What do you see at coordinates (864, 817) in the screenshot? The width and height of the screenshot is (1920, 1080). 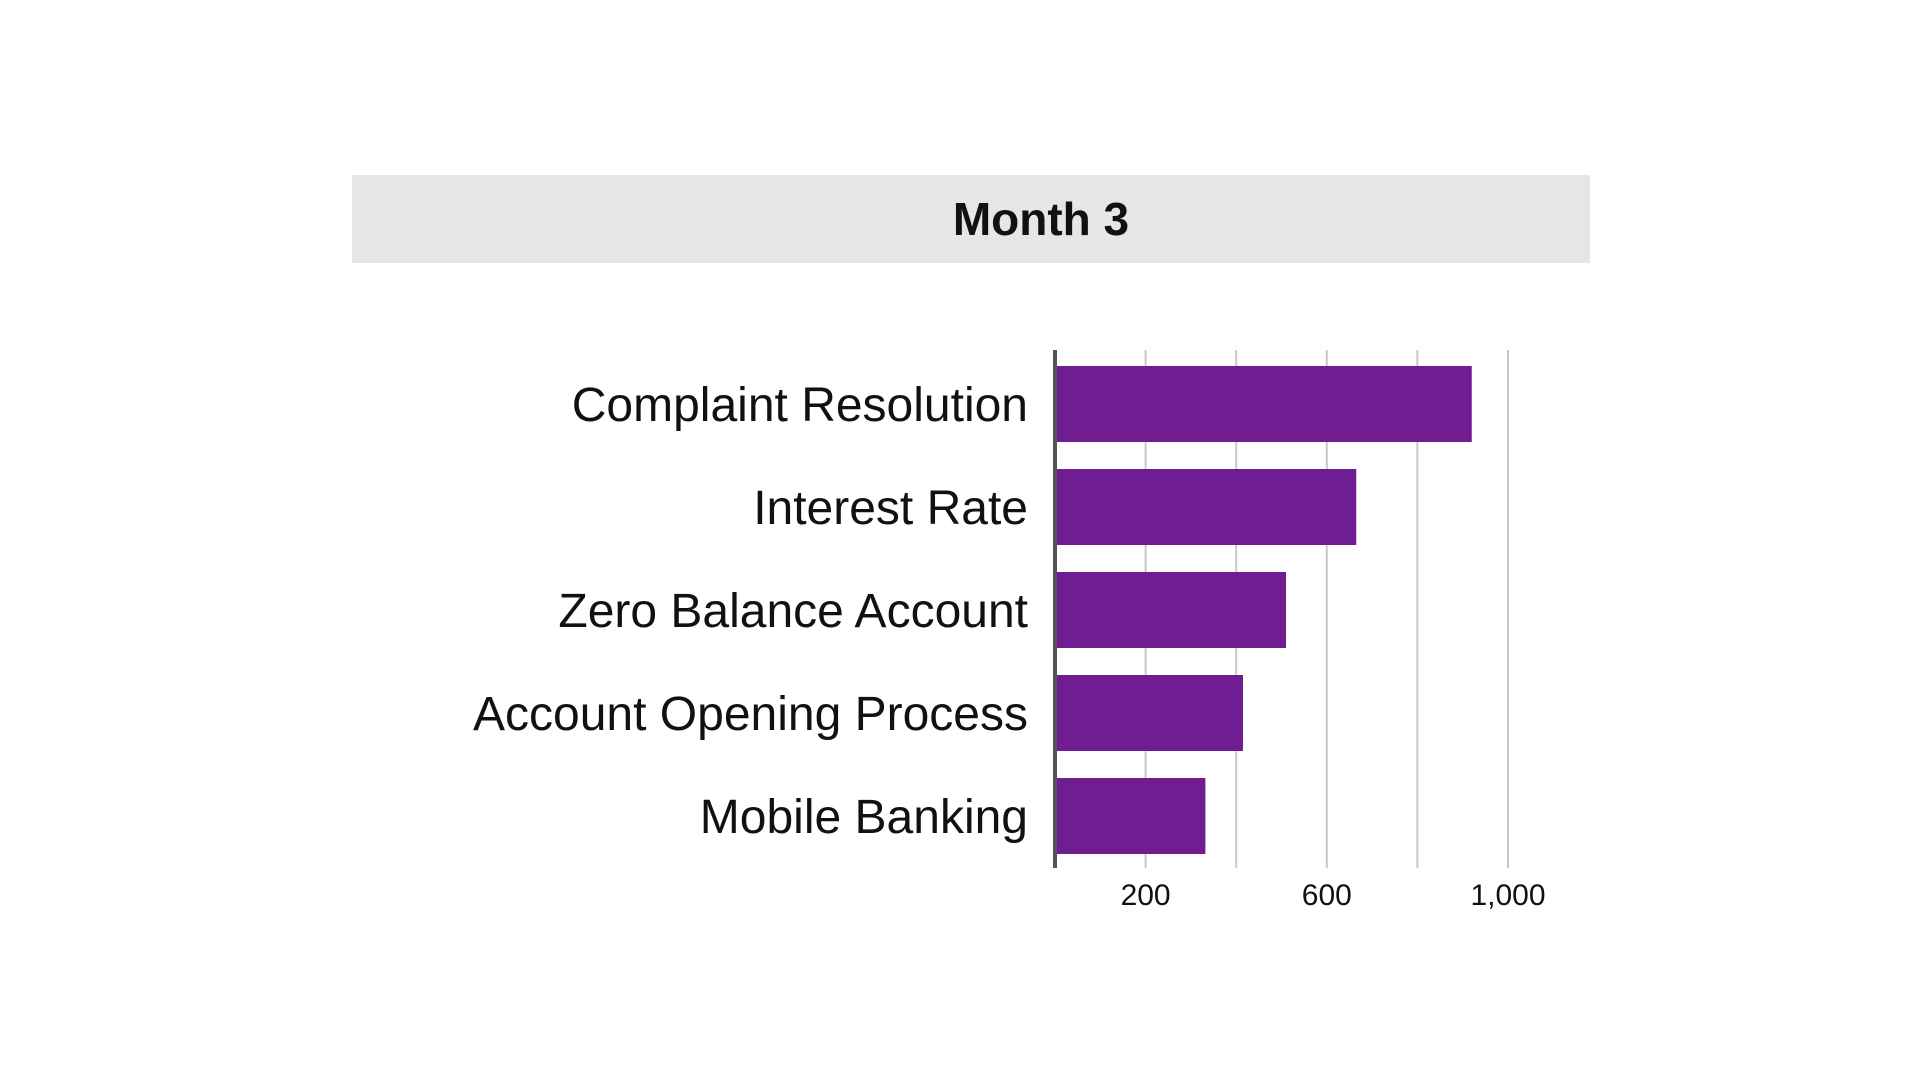 I see `category-label: Mobile Banking` at bounding box center [864, 817].